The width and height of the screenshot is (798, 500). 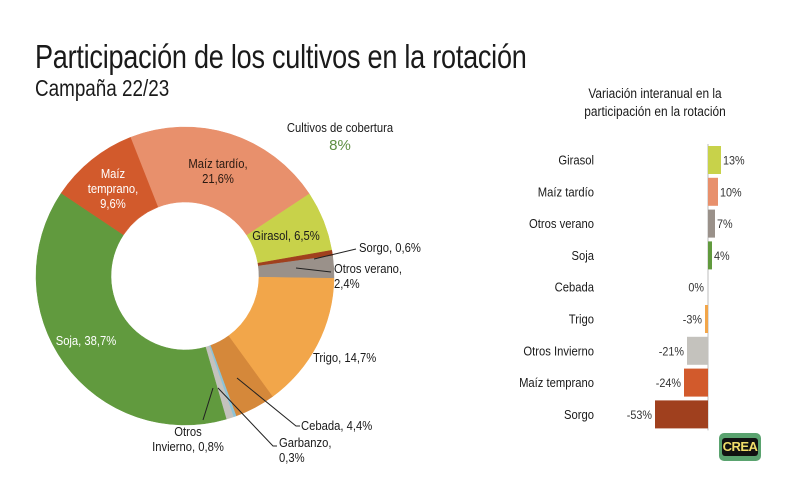 What do you see at coordinates (582, 319) in the screenshot?
I see `bar-category-trigo: Trigo` at bounding box center [582, 319].